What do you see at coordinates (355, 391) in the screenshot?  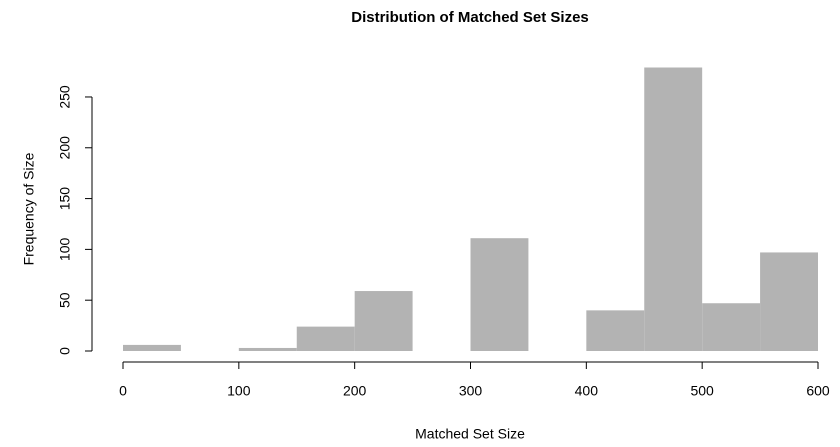 I see `x-tick-label: 200` at bounding box center [355, 391].